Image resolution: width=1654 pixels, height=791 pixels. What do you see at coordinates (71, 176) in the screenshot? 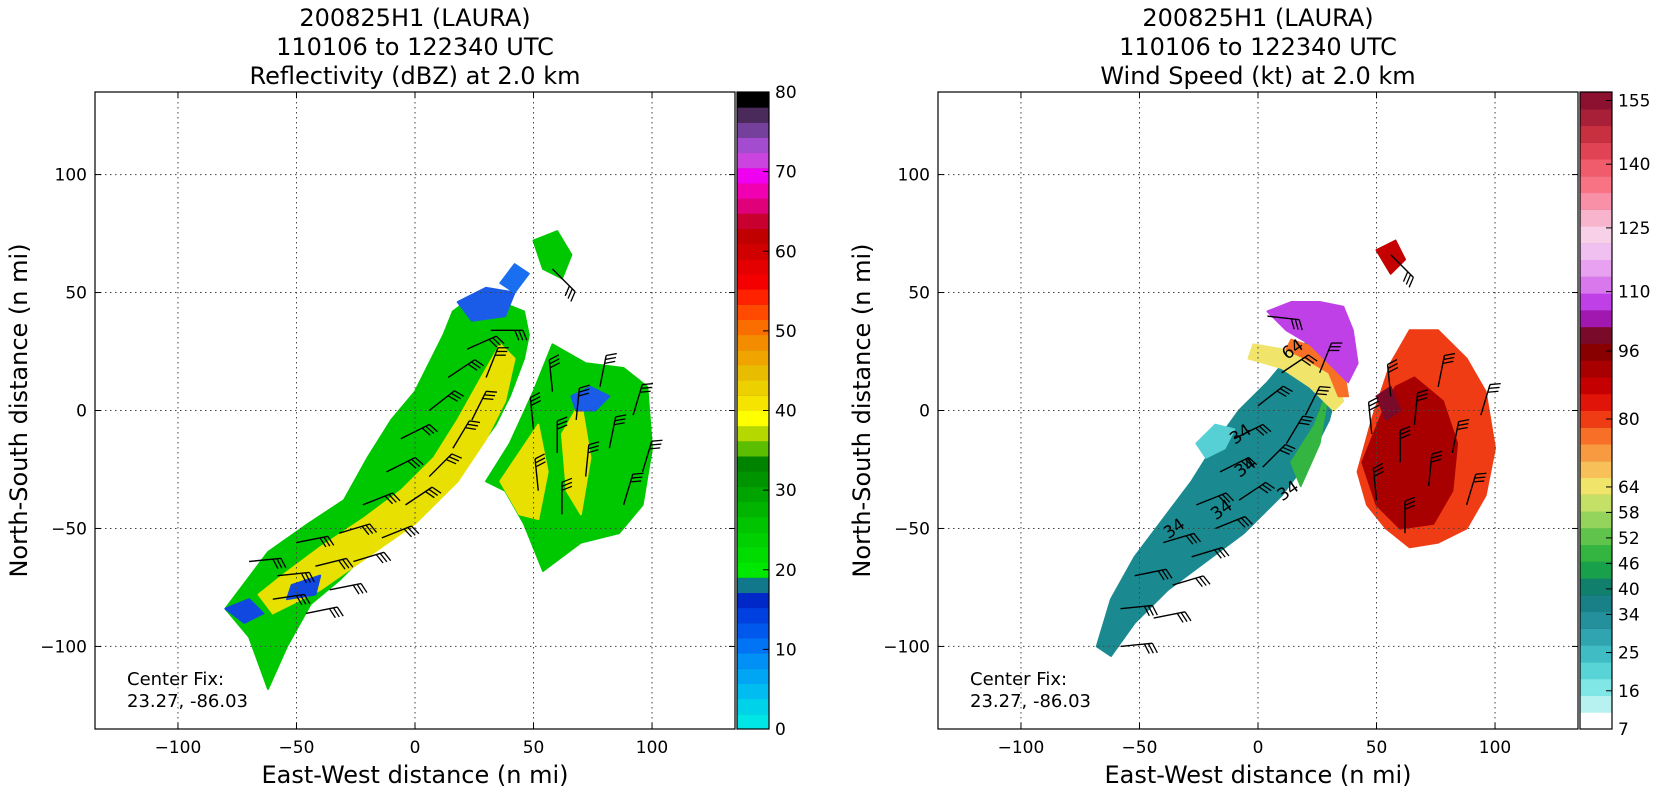
I see `y-tick-label: 100` at bounding box center [71, 176].